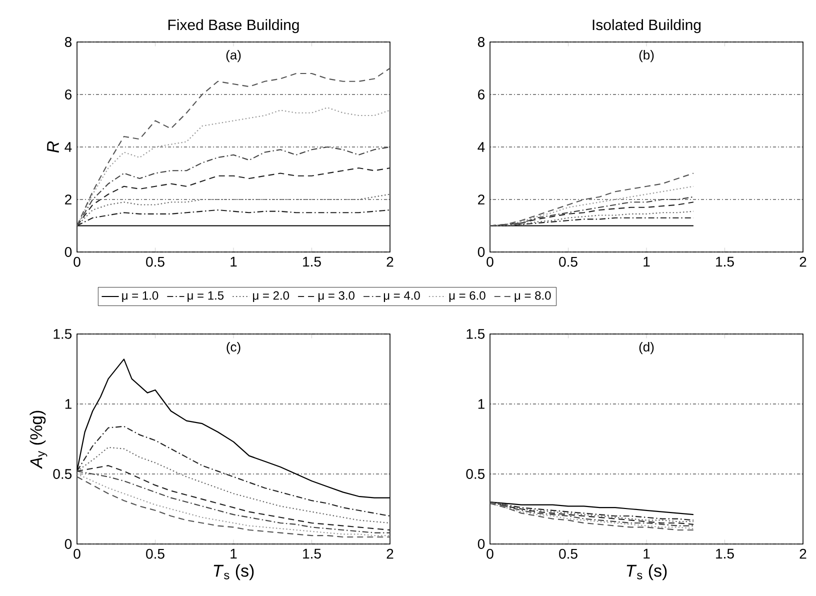 The width and height of the screenshot is (816, 596). What do you see at coordinates (233, 26) in the screenshot?
I see `chart-title: Fixed Base Building` at bounding box center [233, 26].